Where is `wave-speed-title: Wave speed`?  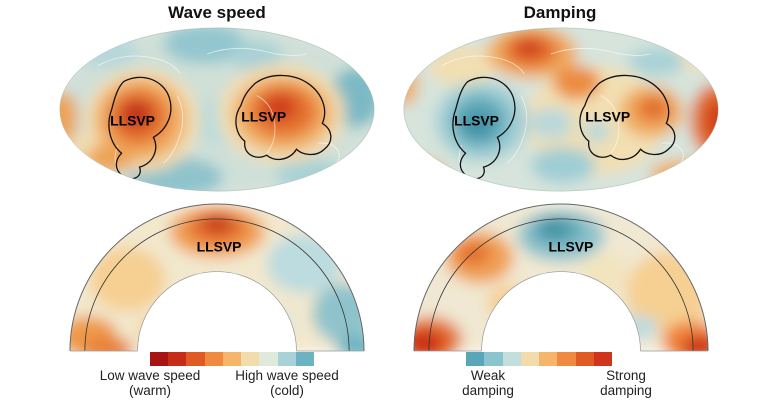
wave-speed-title: Wave speed is located at coordinates (217, 12).